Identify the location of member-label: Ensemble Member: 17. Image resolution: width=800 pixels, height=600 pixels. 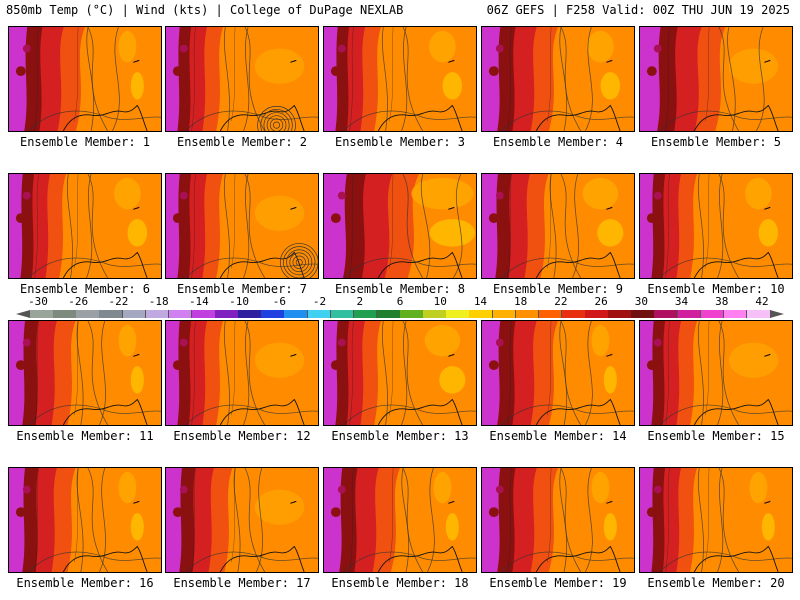
(242, 583).